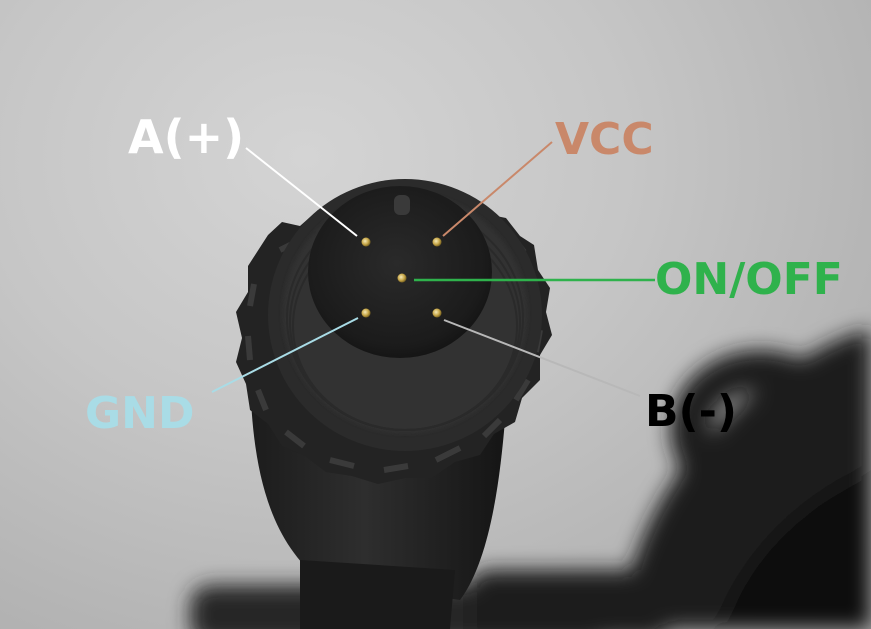 This screenshot has width=871, height=629. I want to click on pin-a-plus, so click(366, 242).